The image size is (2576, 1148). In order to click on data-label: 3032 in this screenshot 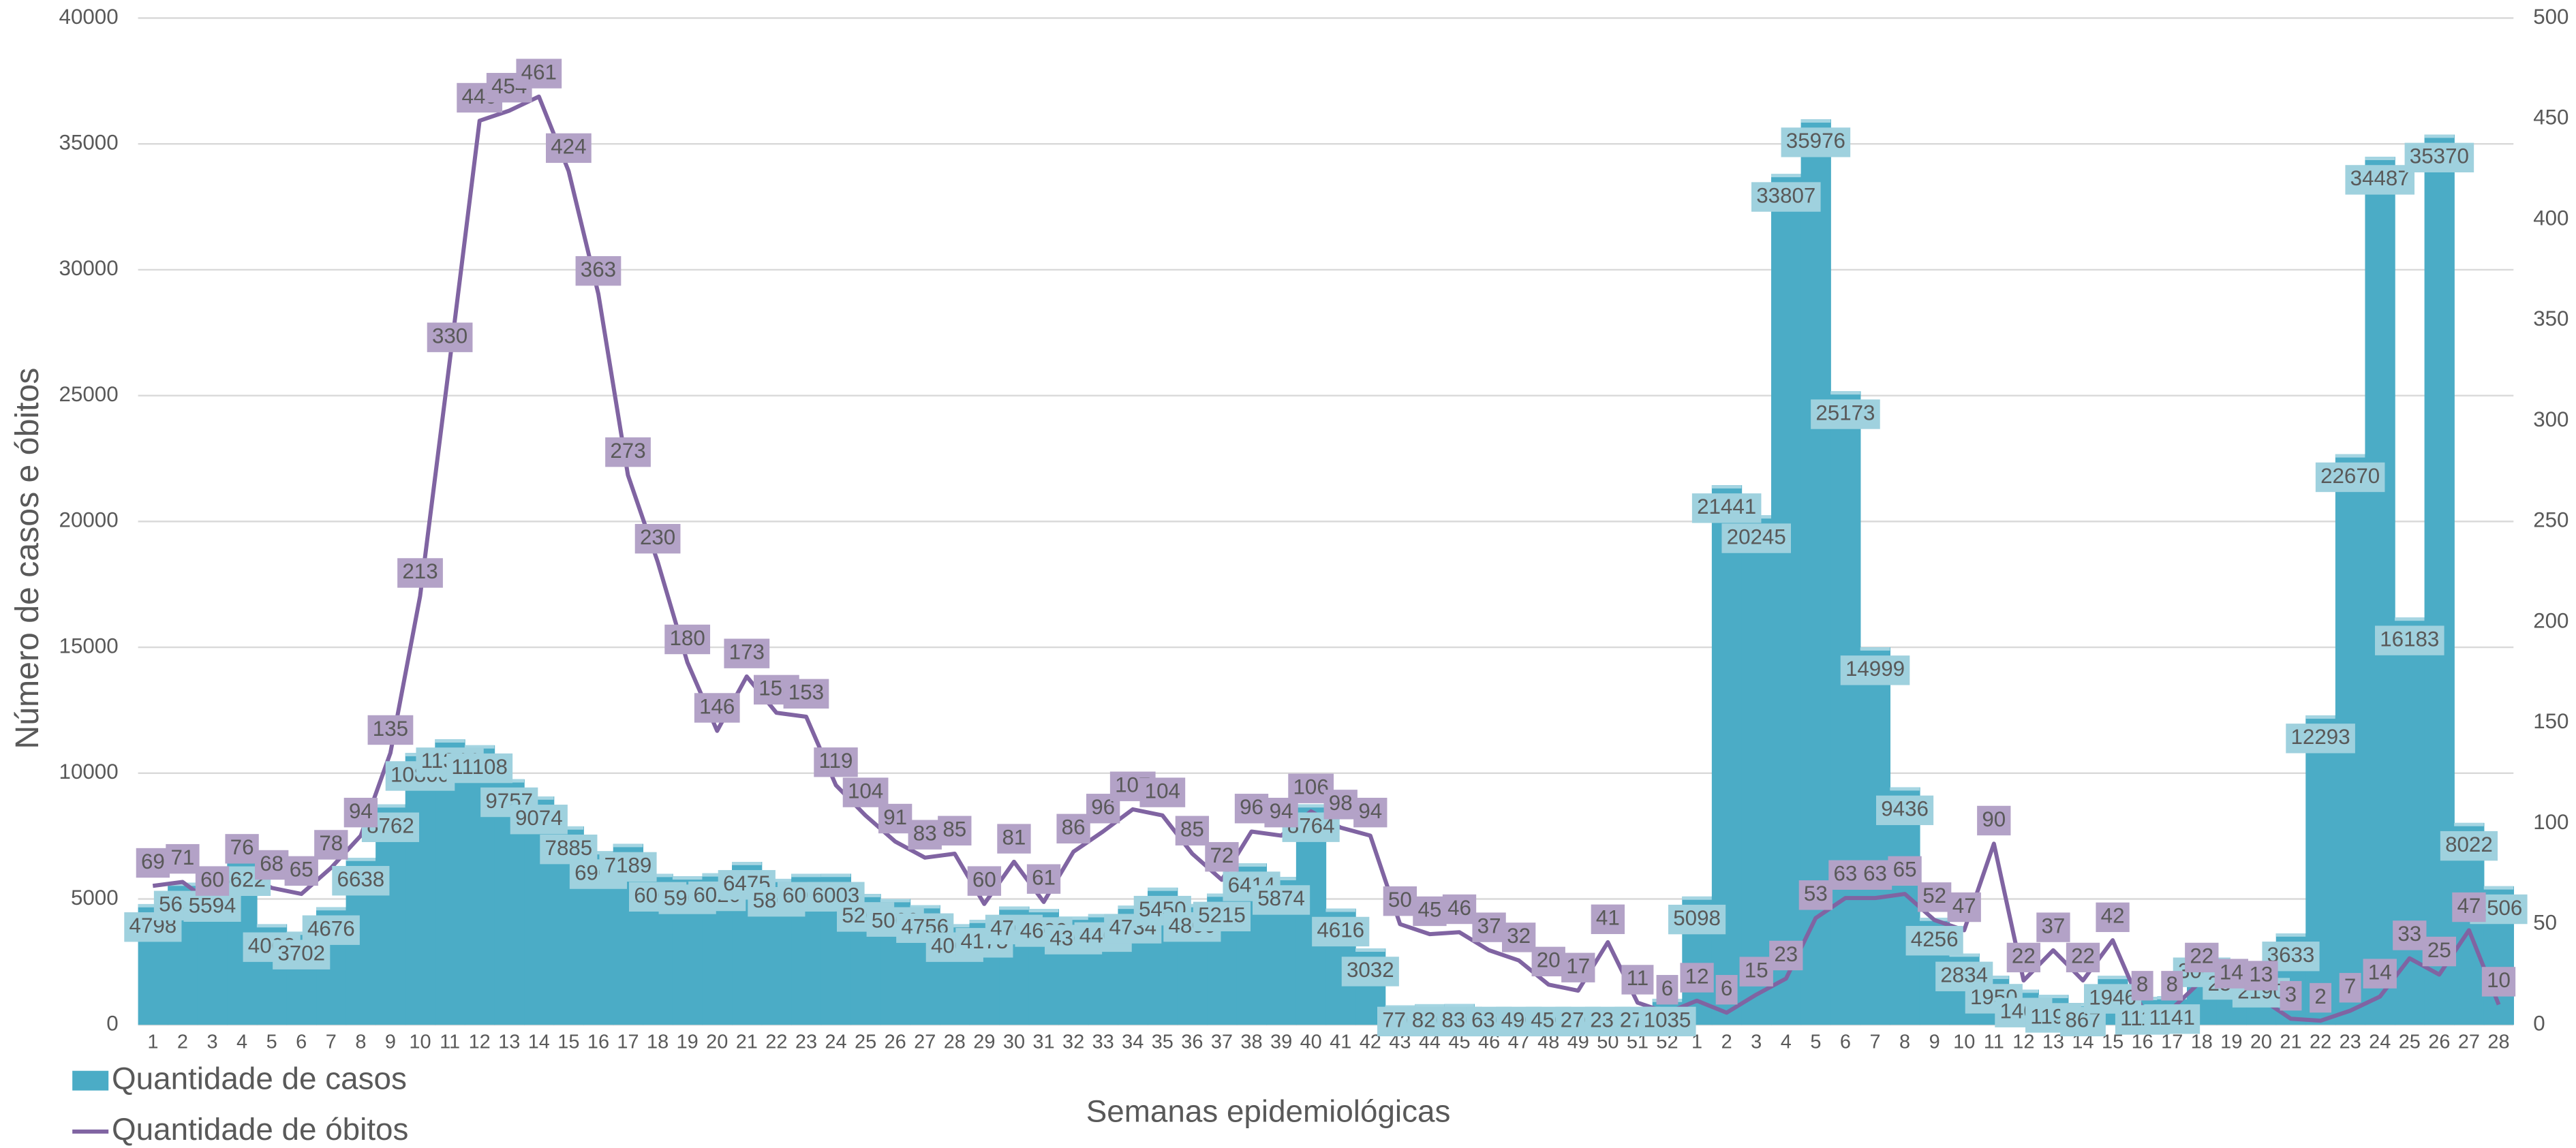, I will do `click(1370, 970)`.